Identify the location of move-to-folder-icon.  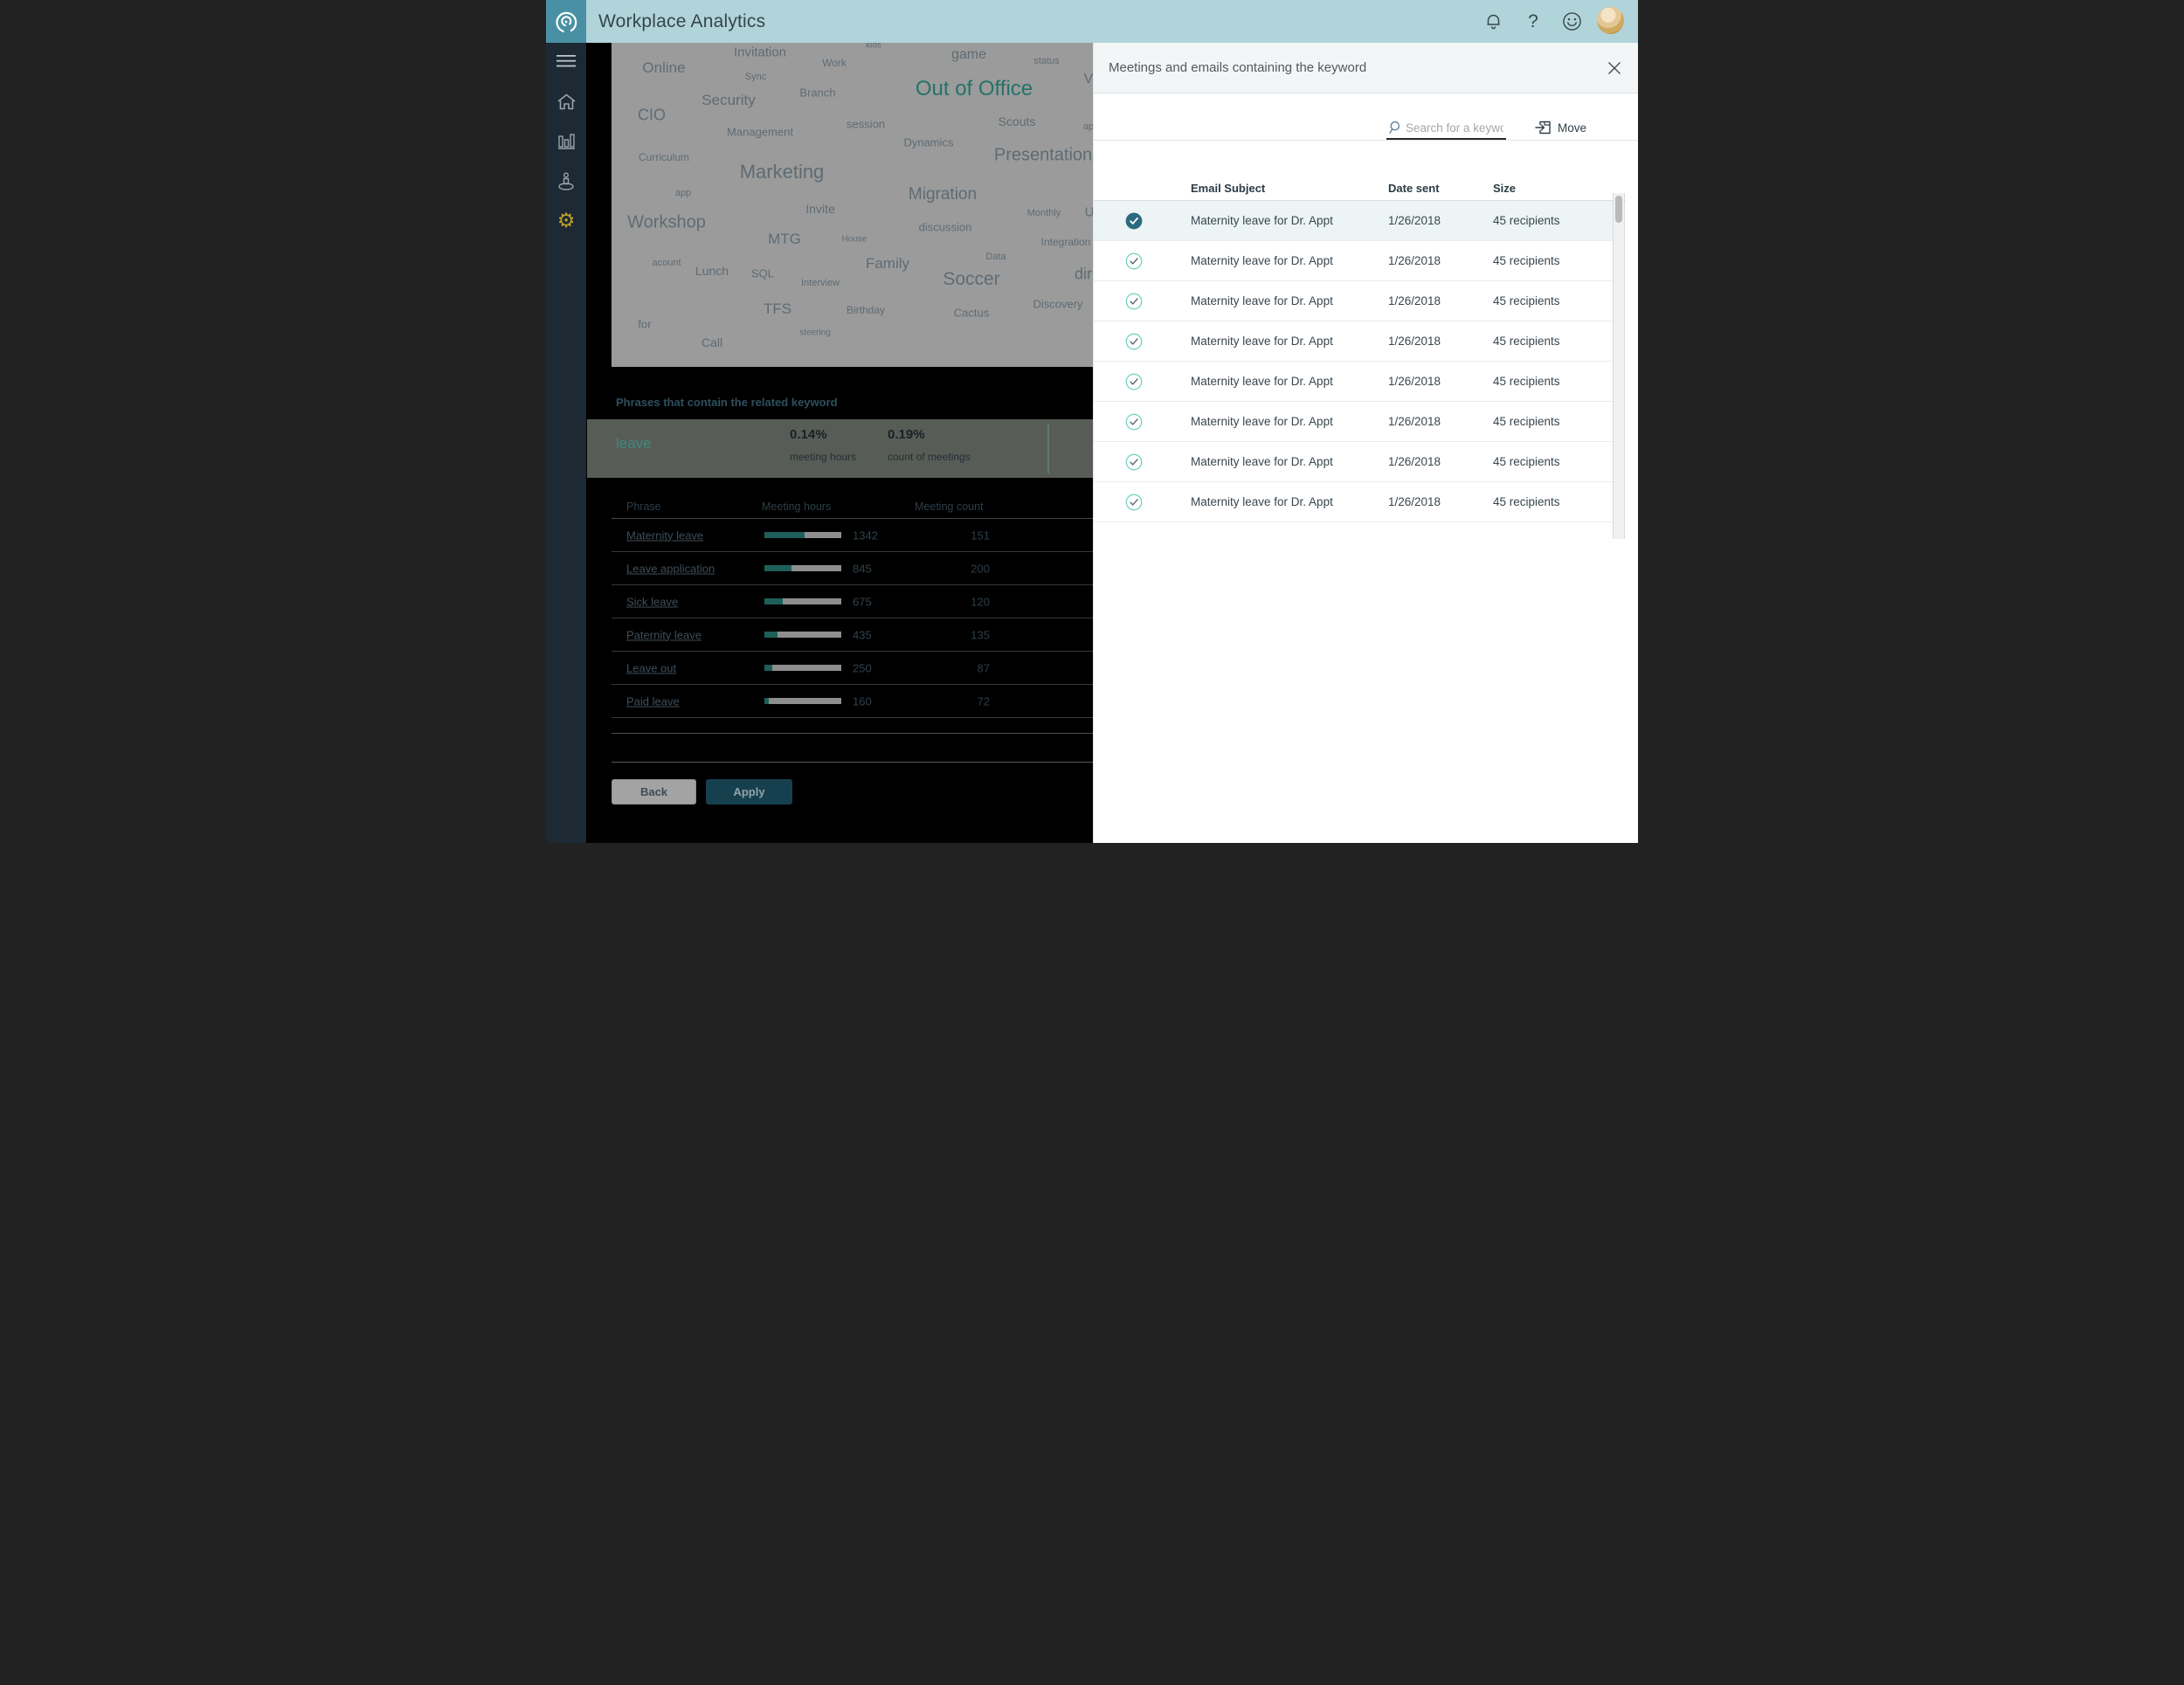
(1543, 128).